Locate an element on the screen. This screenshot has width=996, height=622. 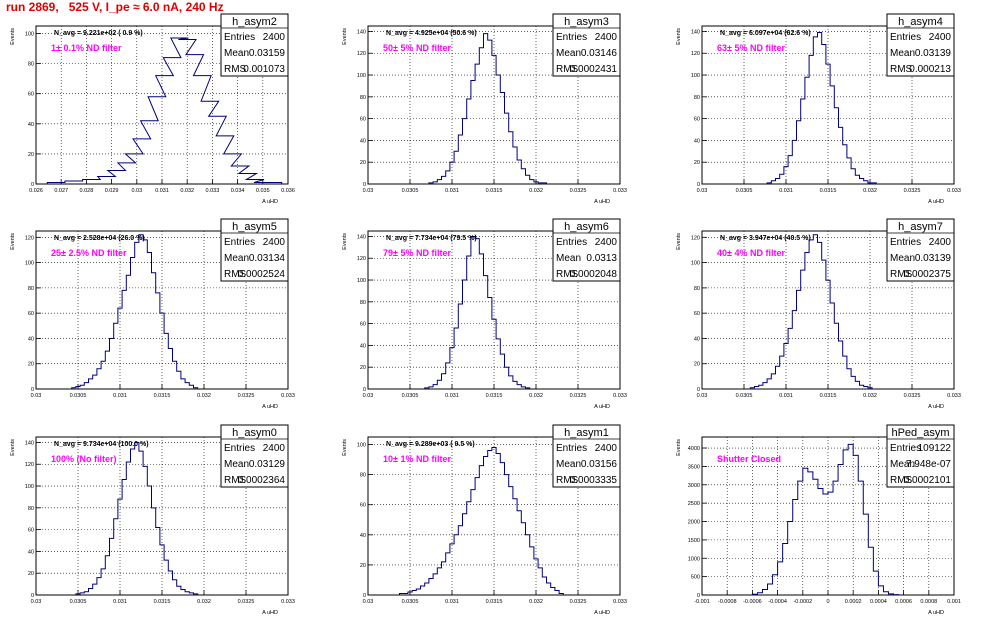
x-tick-label: 0.029 is located at coordinates (112, 191).